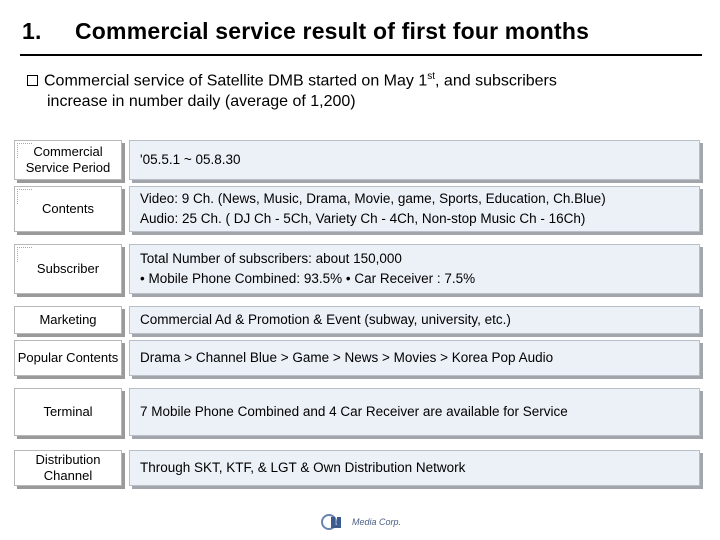 Image resolution: width=720 pixels, height=540 pixels. I want to click on row-label: Marketing, so click(68, 320).